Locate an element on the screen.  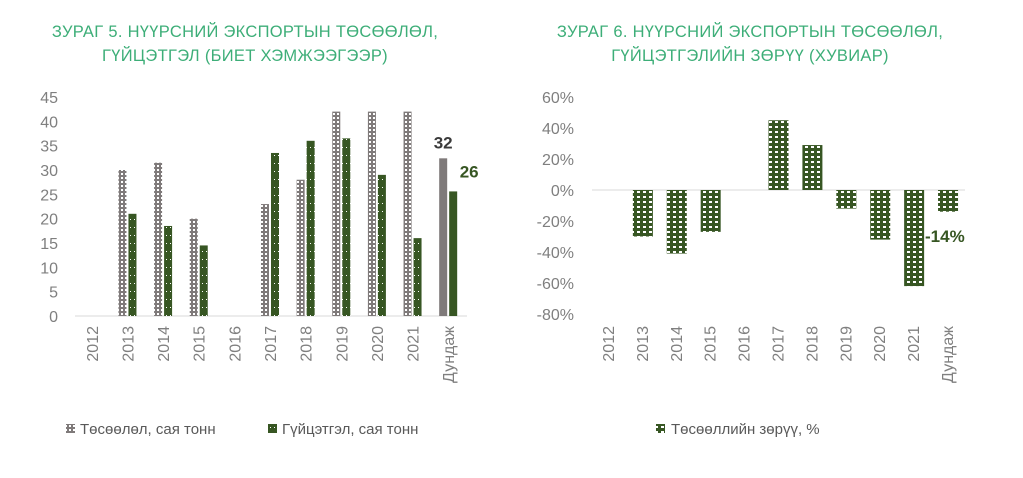
y-tick-label: 40% is located at coordinates (558, 129).